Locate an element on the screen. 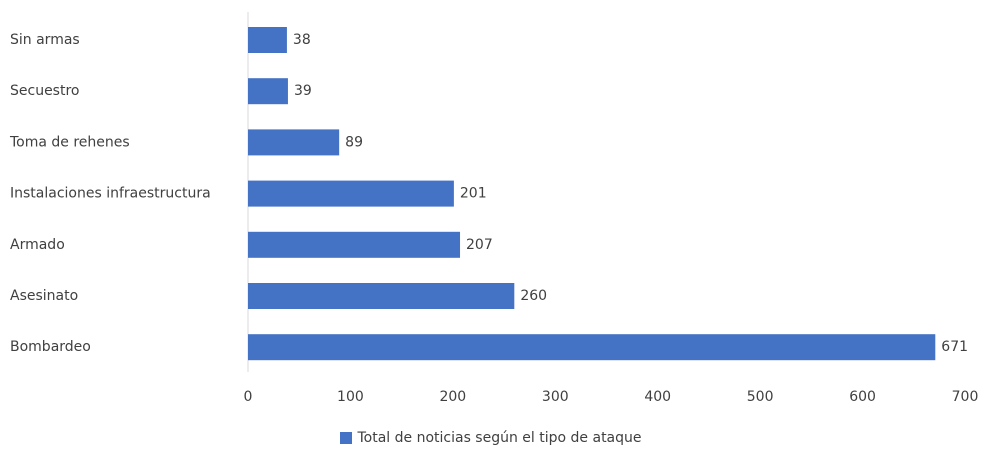 The image size is (982, 453). data-label: 207 is located at coordinates (479, 245).